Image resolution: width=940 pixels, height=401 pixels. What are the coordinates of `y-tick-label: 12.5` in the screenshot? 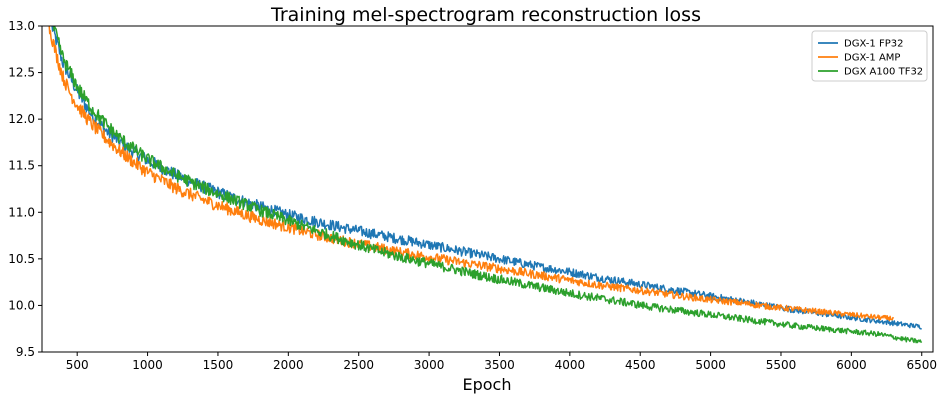 It's located at (21, 73).